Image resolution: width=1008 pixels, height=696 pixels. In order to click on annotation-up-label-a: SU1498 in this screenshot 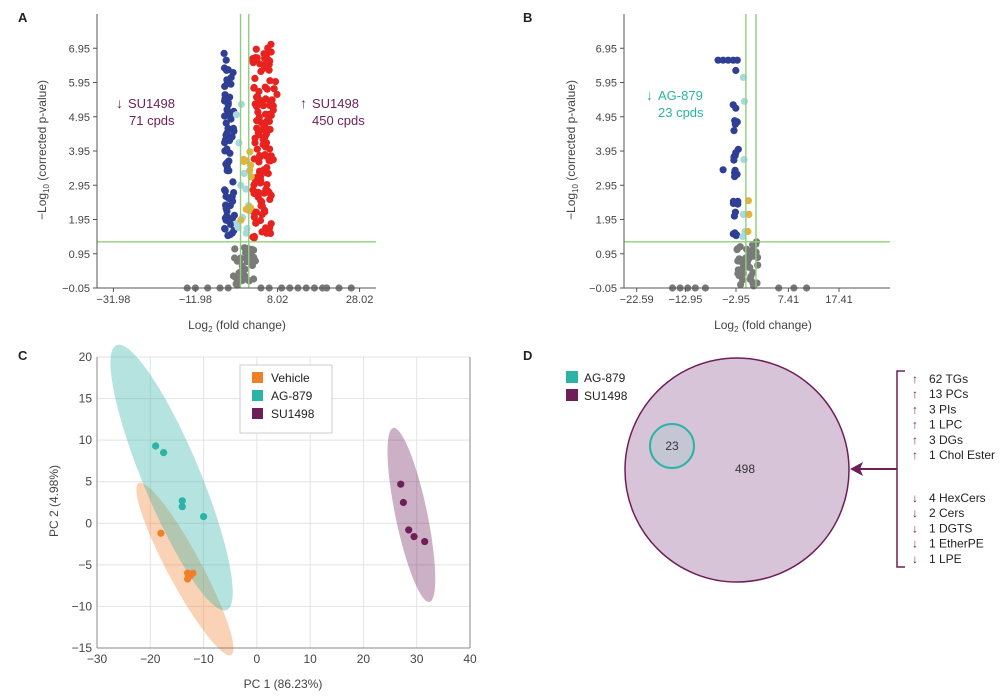, I will do `click(335, 103)`.